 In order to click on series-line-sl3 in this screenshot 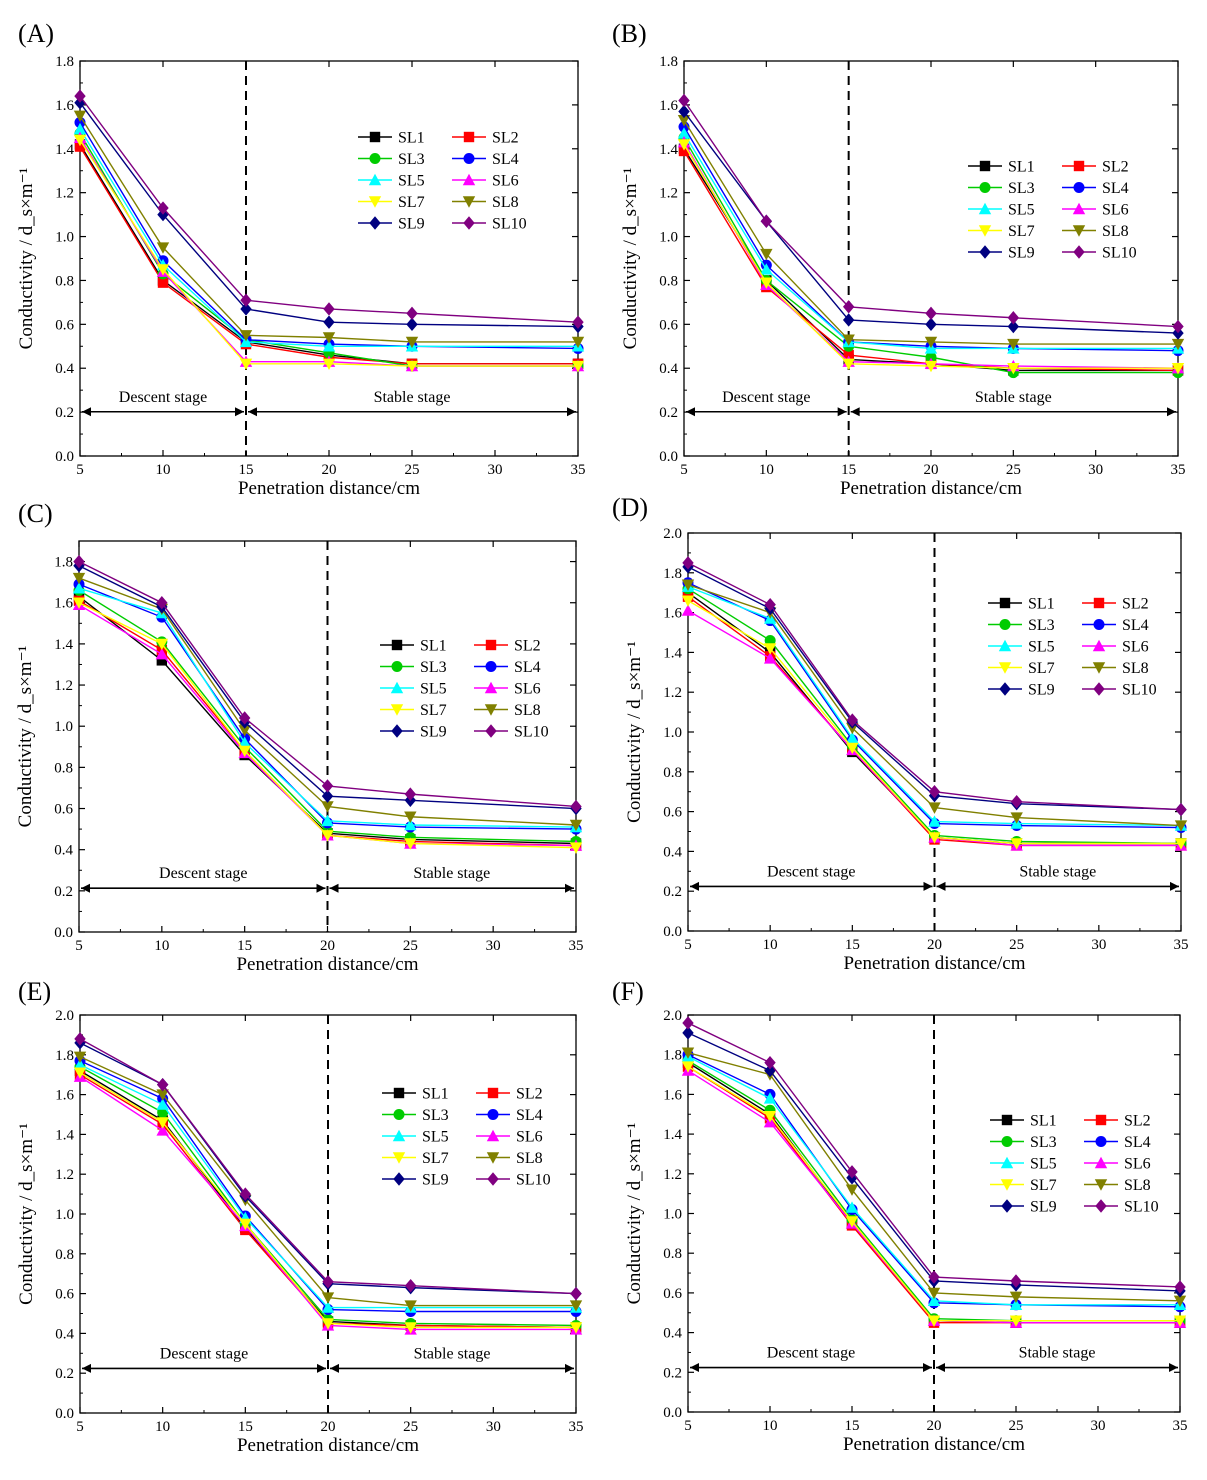, I will do `click(328, 1196)`.